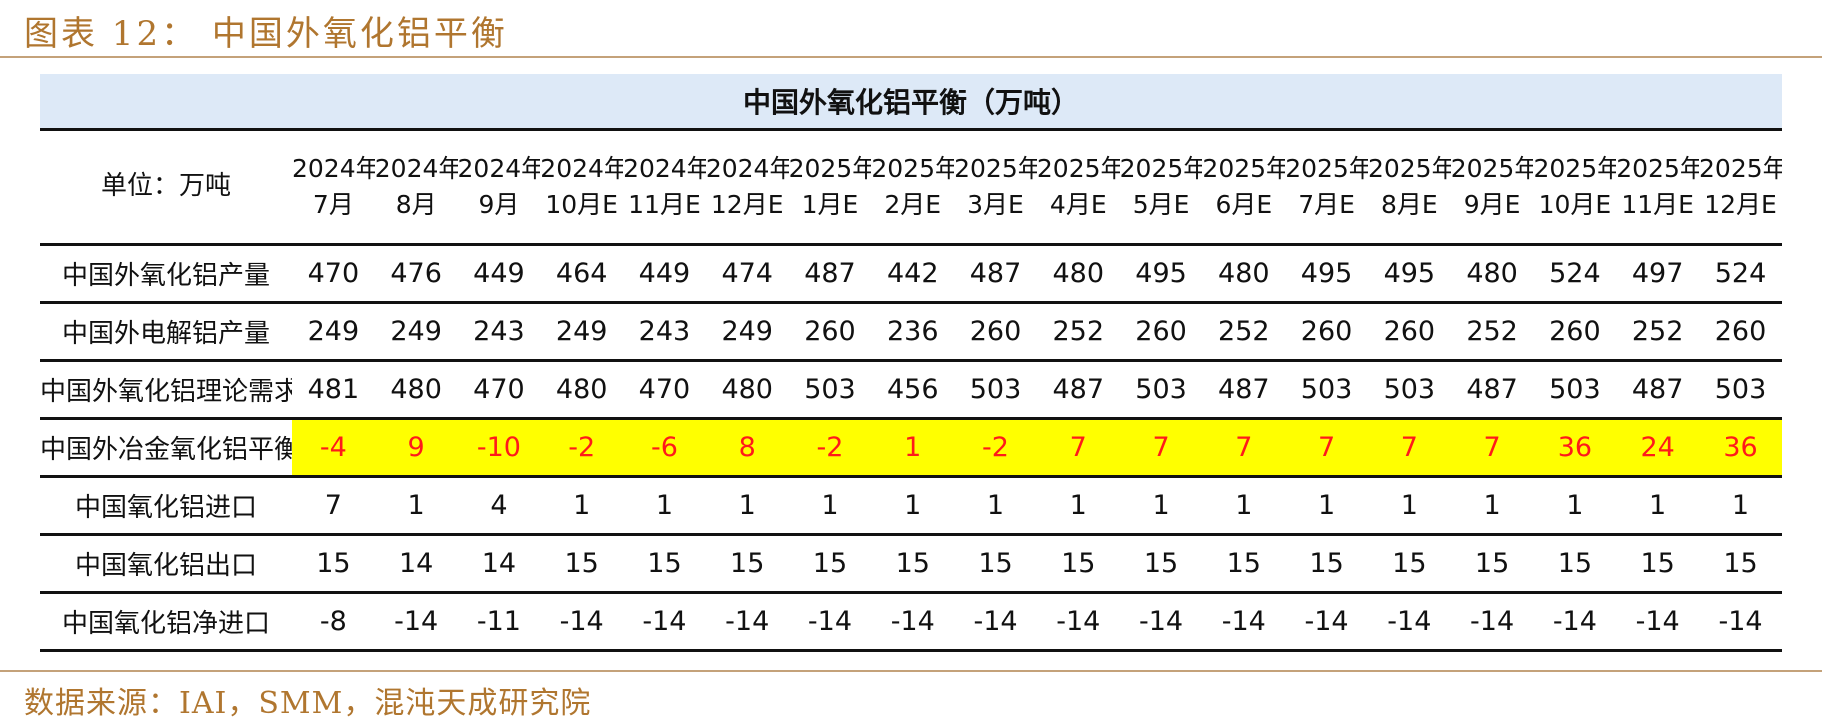  Describe the element at coordinates (166, 390) in the screenshot. I see `row-label: 中国外氧化铝理论需求` at that location.